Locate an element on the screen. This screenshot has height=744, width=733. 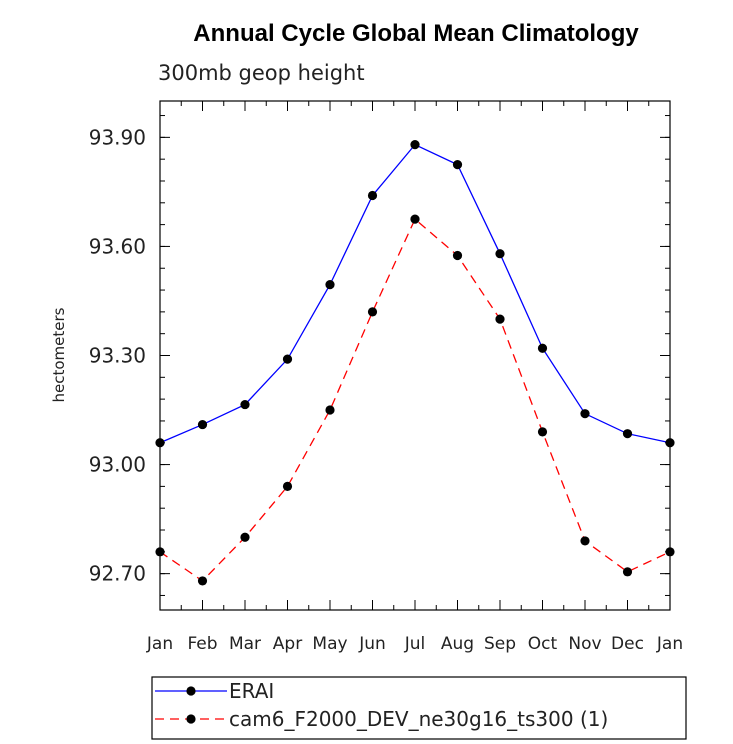
x-tick-label: Jun is located at coordinates (372, 644).